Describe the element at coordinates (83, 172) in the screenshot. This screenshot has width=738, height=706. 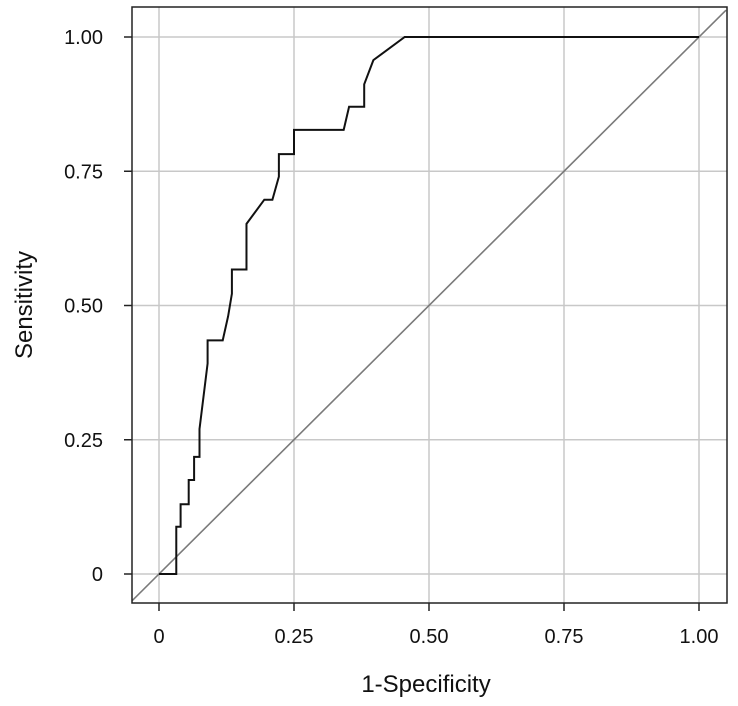
I see `y-tick-label: 0.75` at that location.